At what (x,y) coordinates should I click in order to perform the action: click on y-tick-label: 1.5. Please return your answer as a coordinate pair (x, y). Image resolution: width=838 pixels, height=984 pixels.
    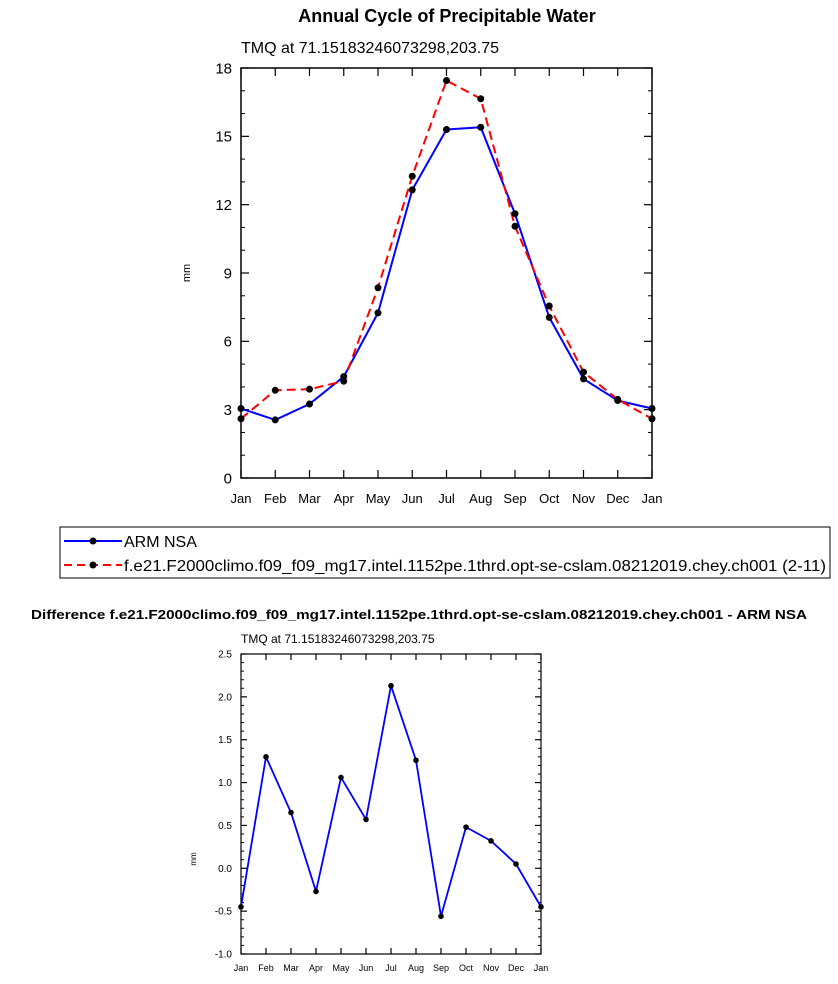
    Looking at the image, I should click on (225, 740).